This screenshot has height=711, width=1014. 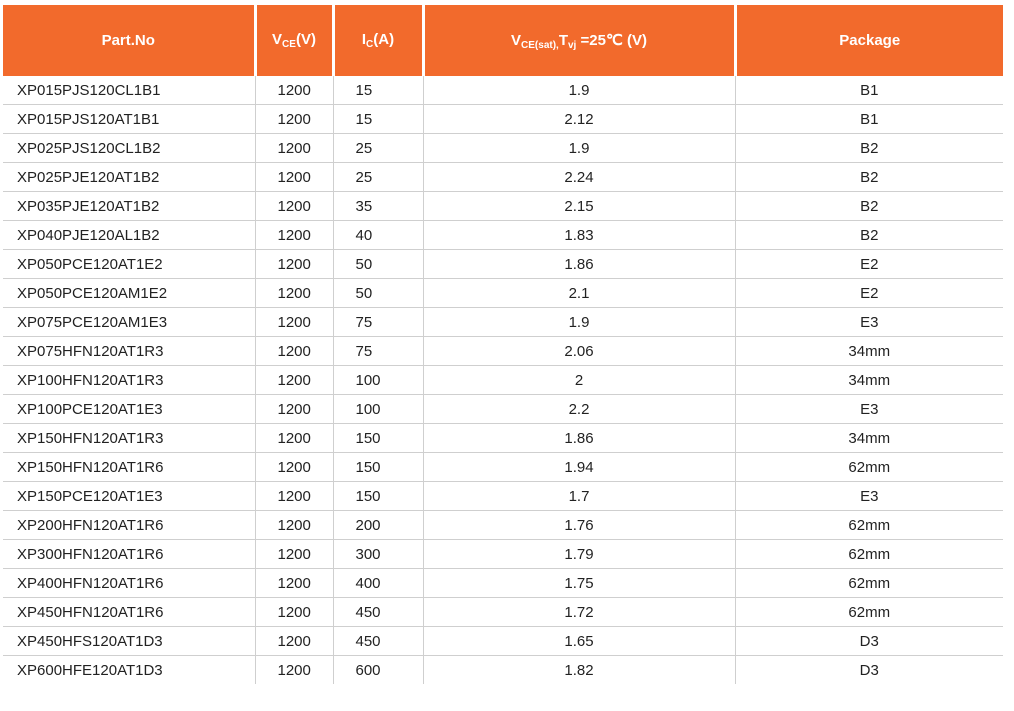 I want to click on table-row: XP075PCE120AM1E3 1200 75 1.9 E3, so click(x=503, y=322).